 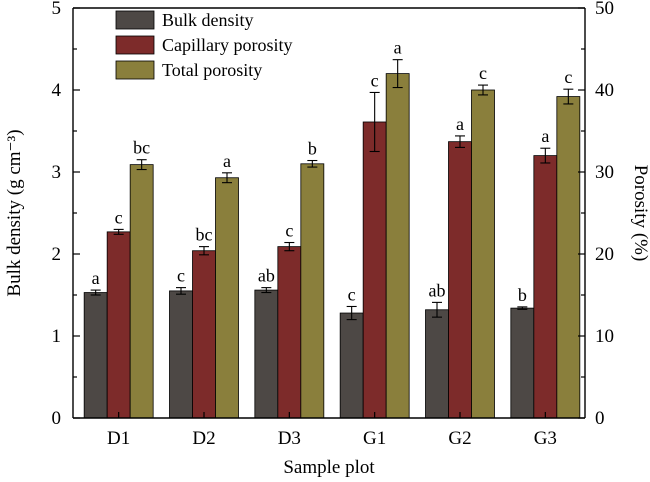 I want to click on bar-capillary-porosity-g2, so click(x=460, y=280).